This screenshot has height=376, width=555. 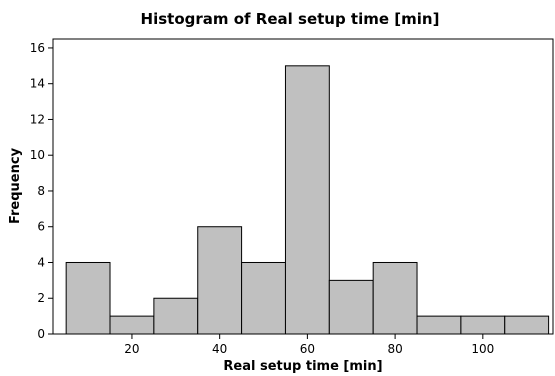 I want to click on y-tick-label: 8, so click(x=41, y=191).